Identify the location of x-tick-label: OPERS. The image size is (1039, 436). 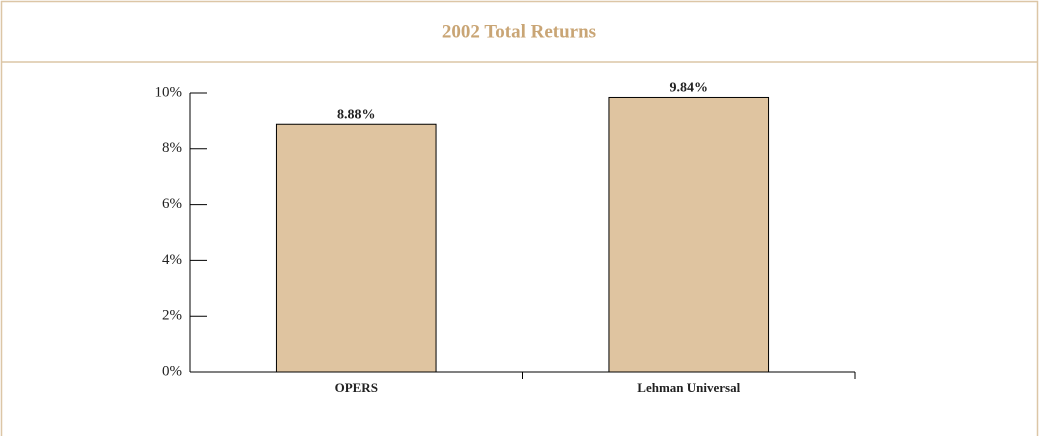
(356, 387).